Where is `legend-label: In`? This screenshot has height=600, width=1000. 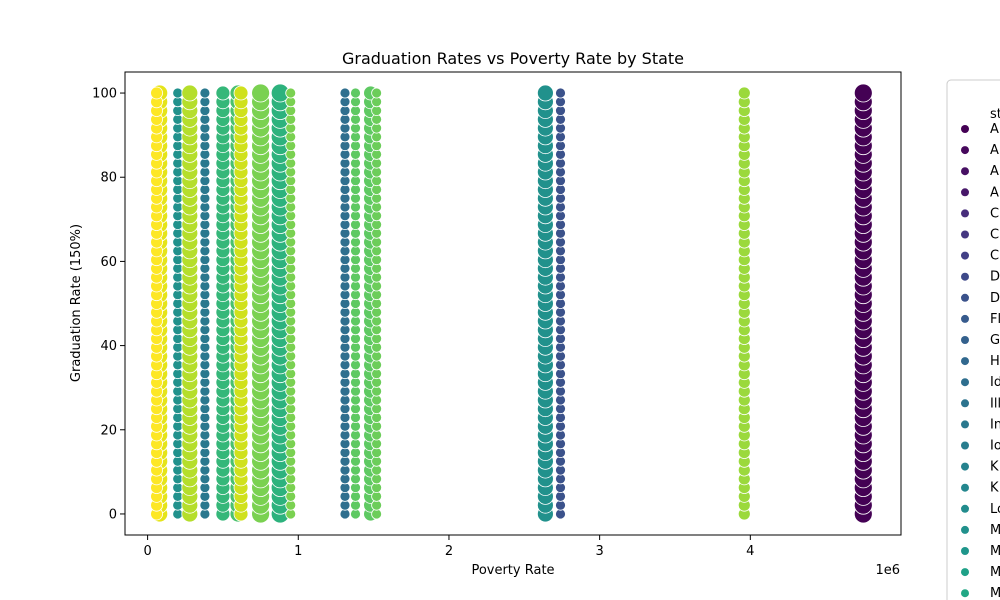 legend-label: In is located at coordinates (995, 424).